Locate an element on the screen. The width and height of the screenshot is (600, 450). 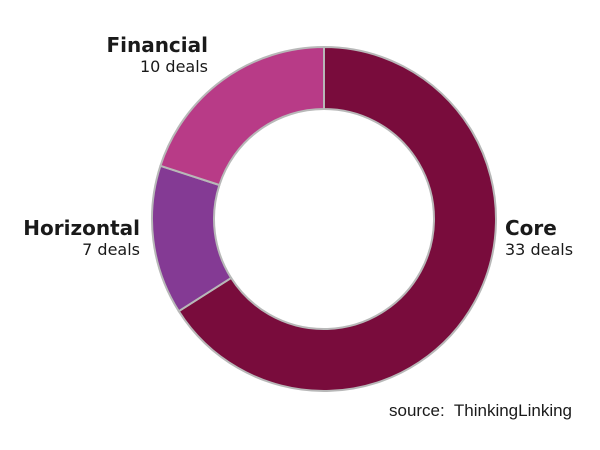
slice-name-core: Core is located at coordinates (531, 228).